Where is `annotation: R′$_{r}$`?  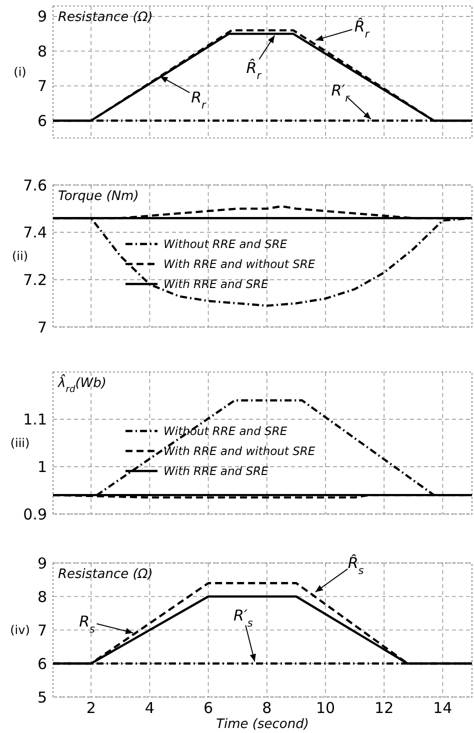 annotation: R′$_{r}$ is located at coordinates (340, 93).